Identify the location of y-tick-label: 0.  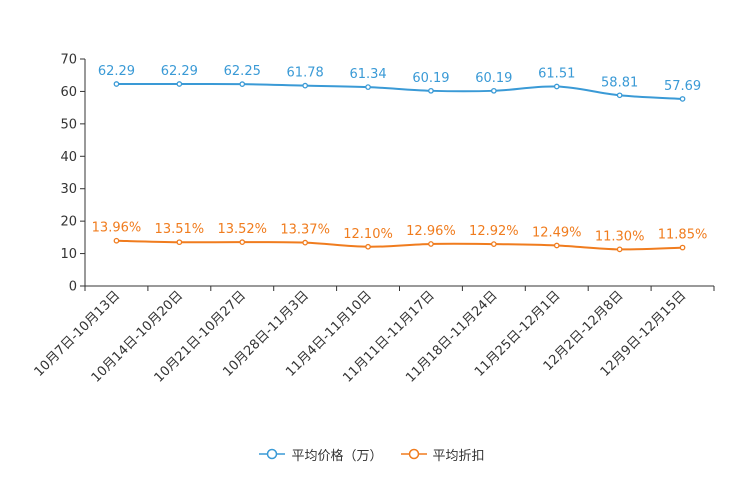
(73, 287).